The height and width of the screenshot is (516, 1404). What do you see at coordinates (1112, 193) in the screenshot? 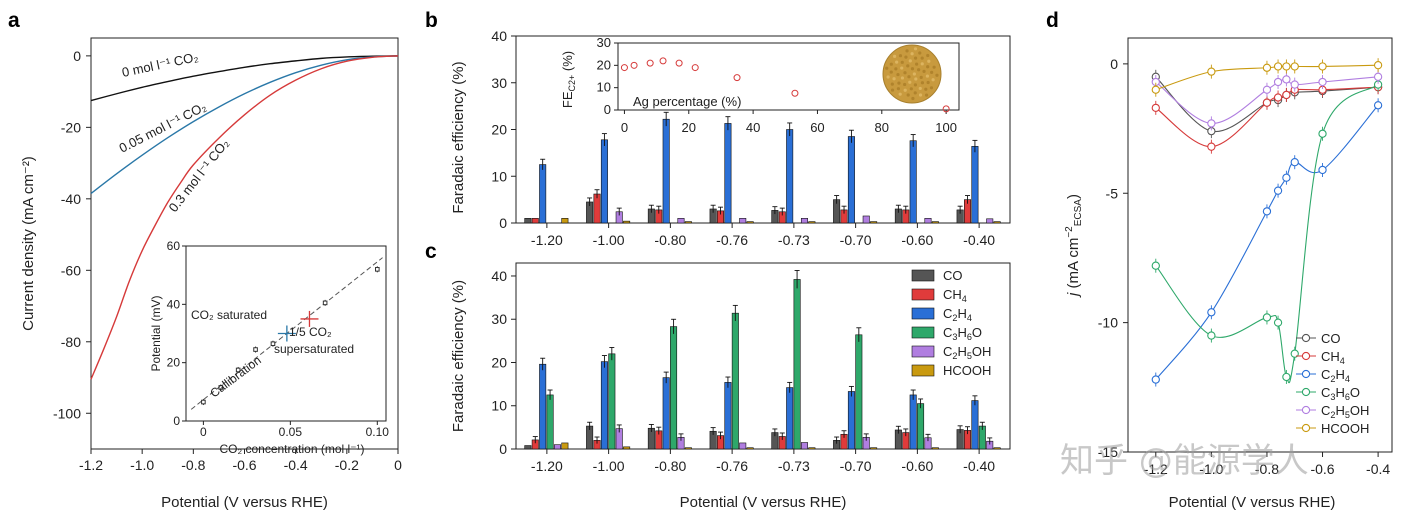
I see `y-tick-label: -5` at bounding box center [1112, 193].